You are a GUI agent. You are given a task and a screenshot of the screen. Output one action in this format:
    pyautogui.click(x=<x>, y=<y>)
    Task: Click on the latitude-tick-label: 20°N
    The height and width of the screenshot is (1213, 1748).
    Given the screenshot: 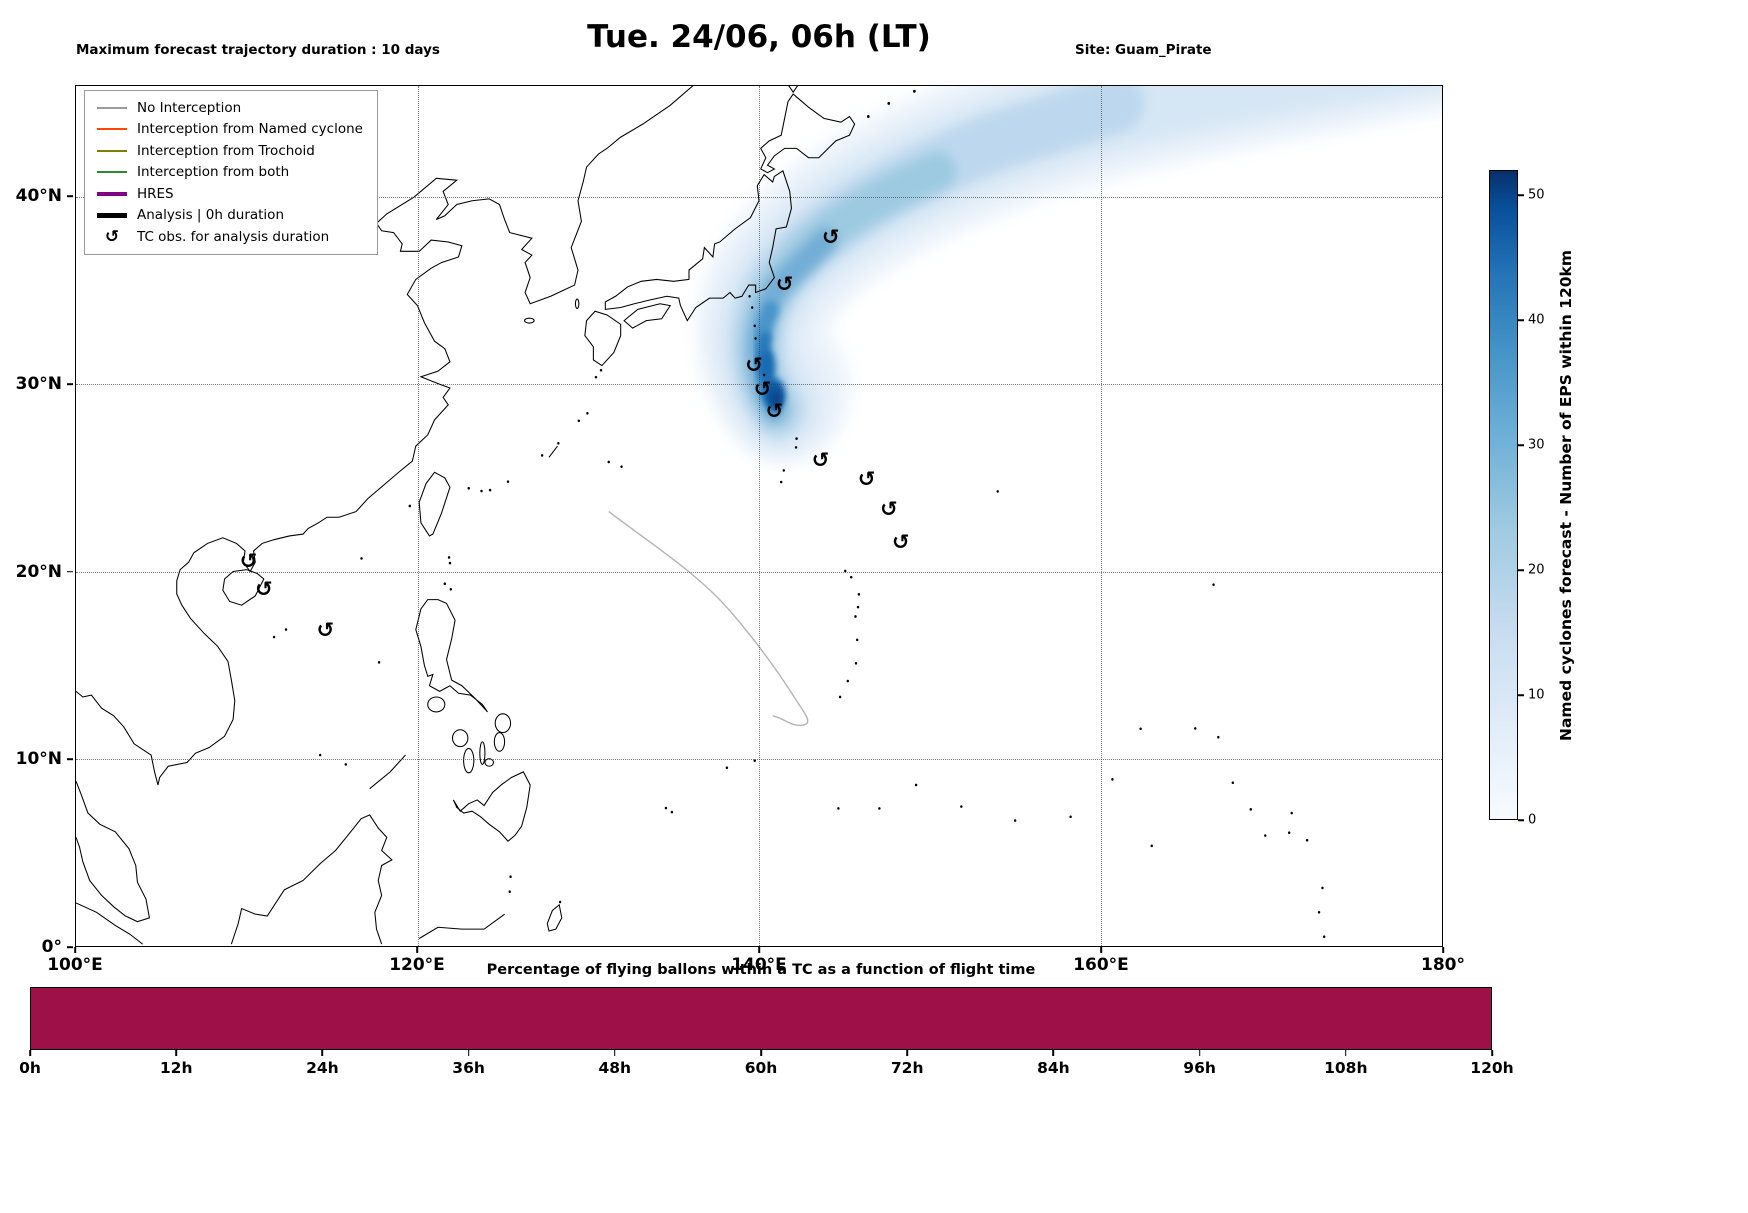 What is the action you would take?
    pyautogui.click(x=38, y=571)
    